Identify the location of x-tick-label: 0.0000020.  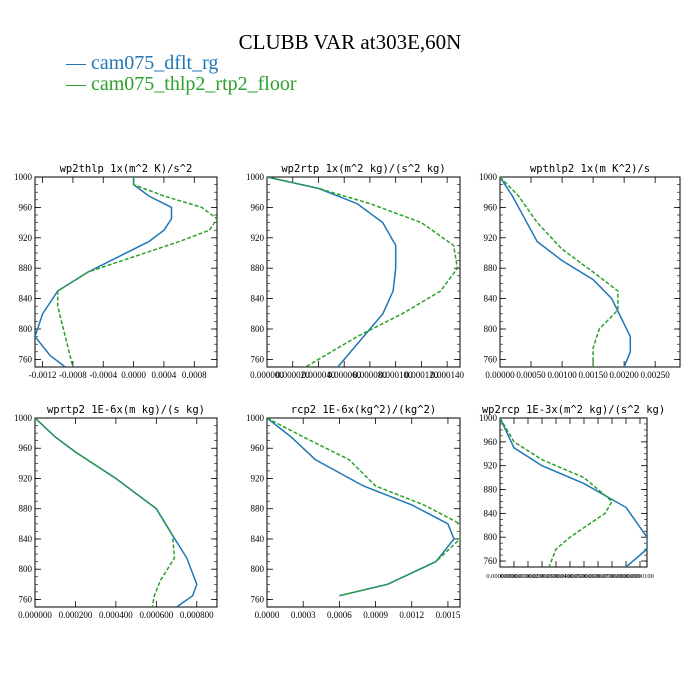
(528, 576).